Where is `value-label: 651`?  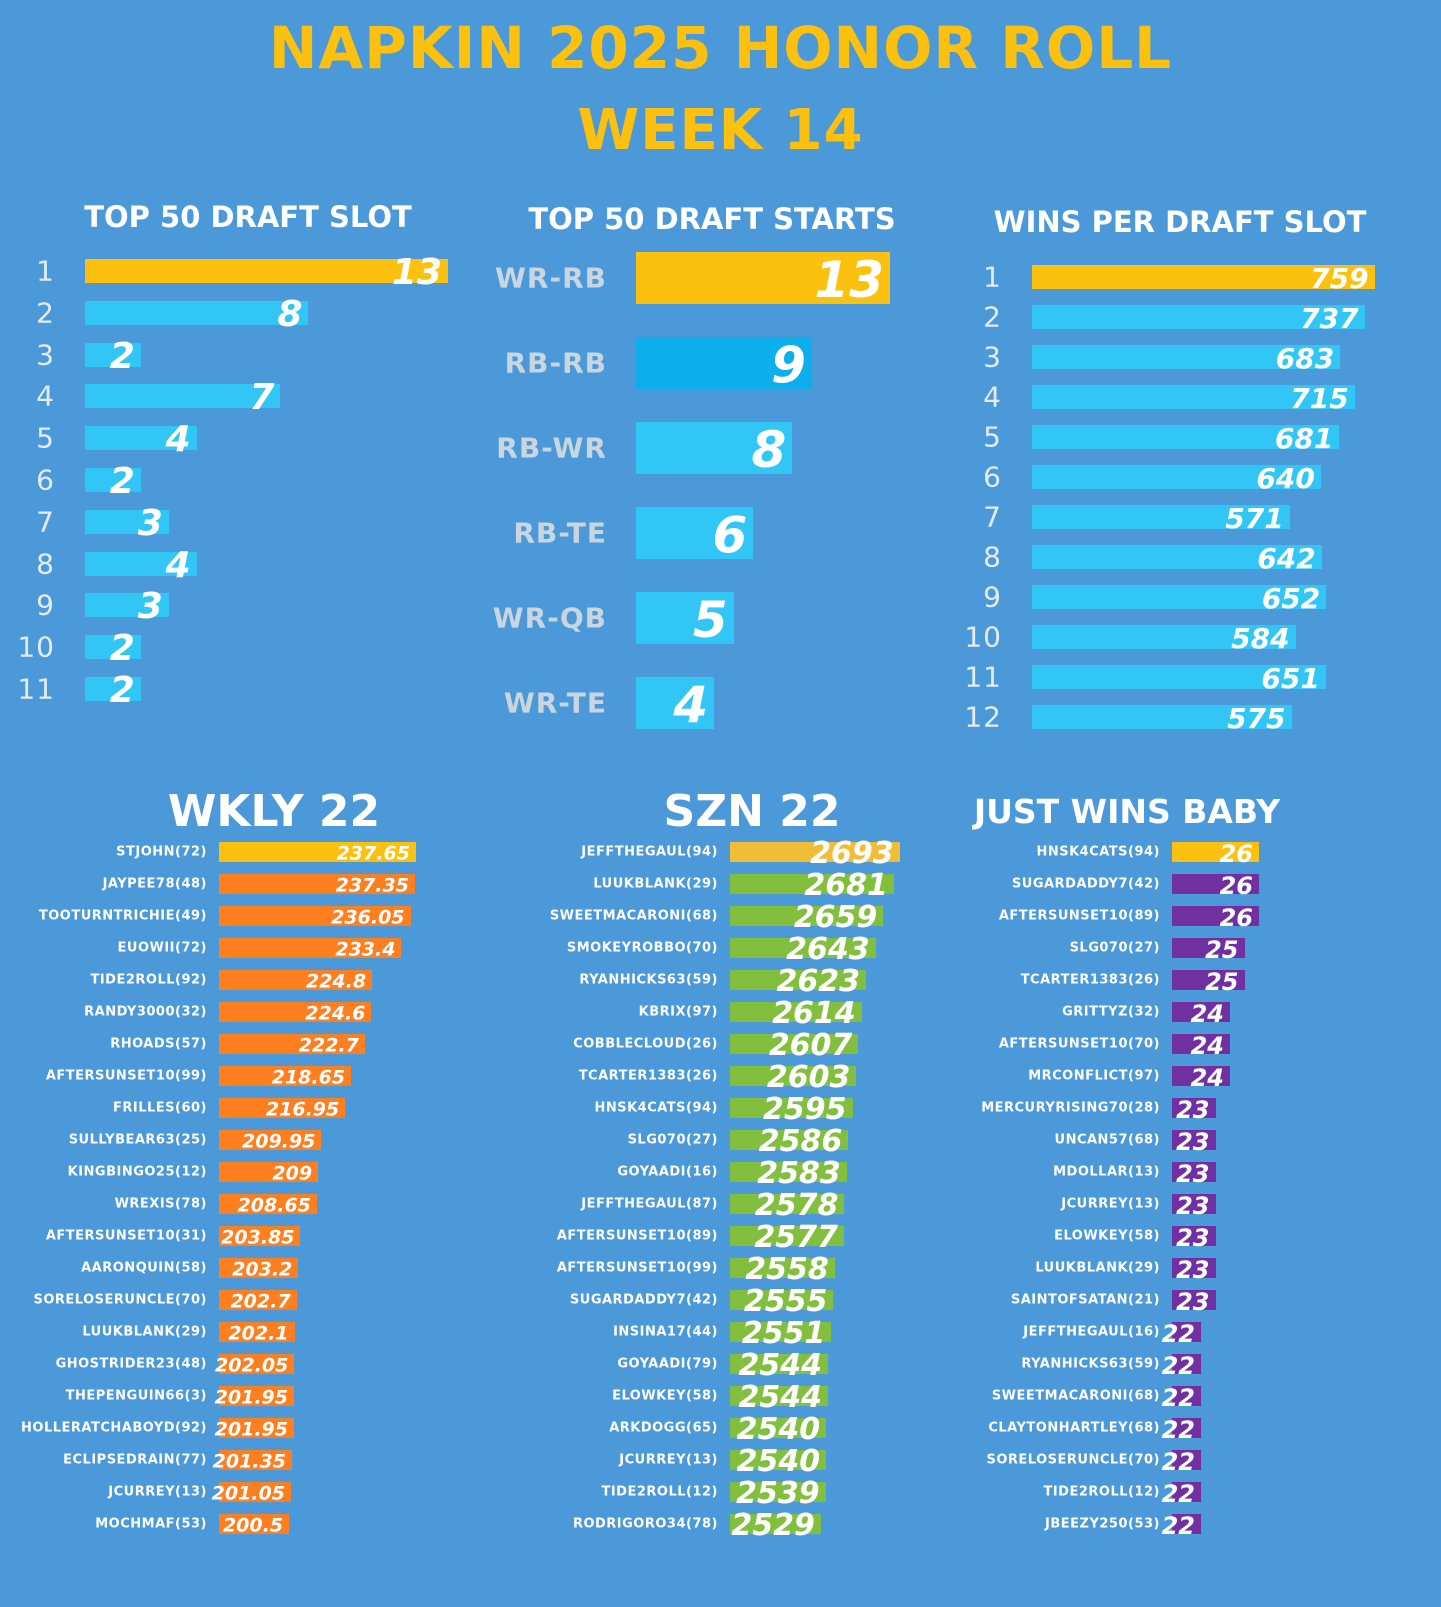
value-label: 651 is located at coordinates (1290, 678).